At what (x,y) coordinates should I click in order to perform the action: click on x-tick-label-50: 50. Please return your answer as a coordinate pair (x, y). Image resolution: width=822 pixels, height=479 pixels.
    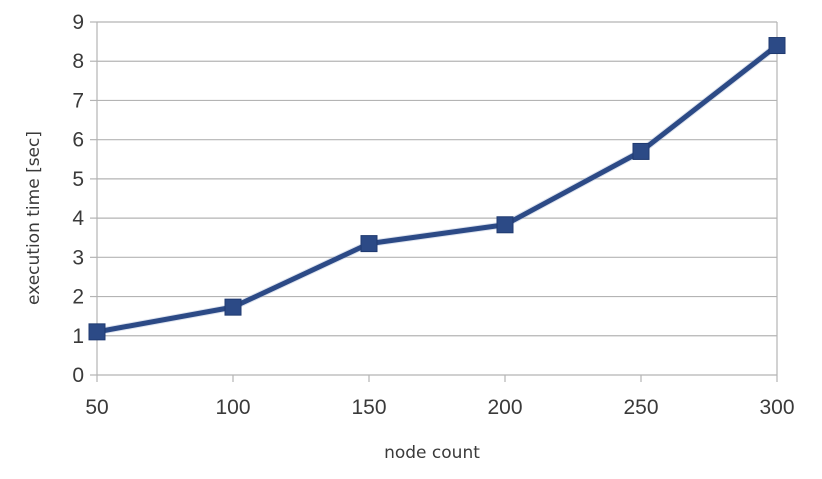
    Looking at the image, I should click on (96, 407).